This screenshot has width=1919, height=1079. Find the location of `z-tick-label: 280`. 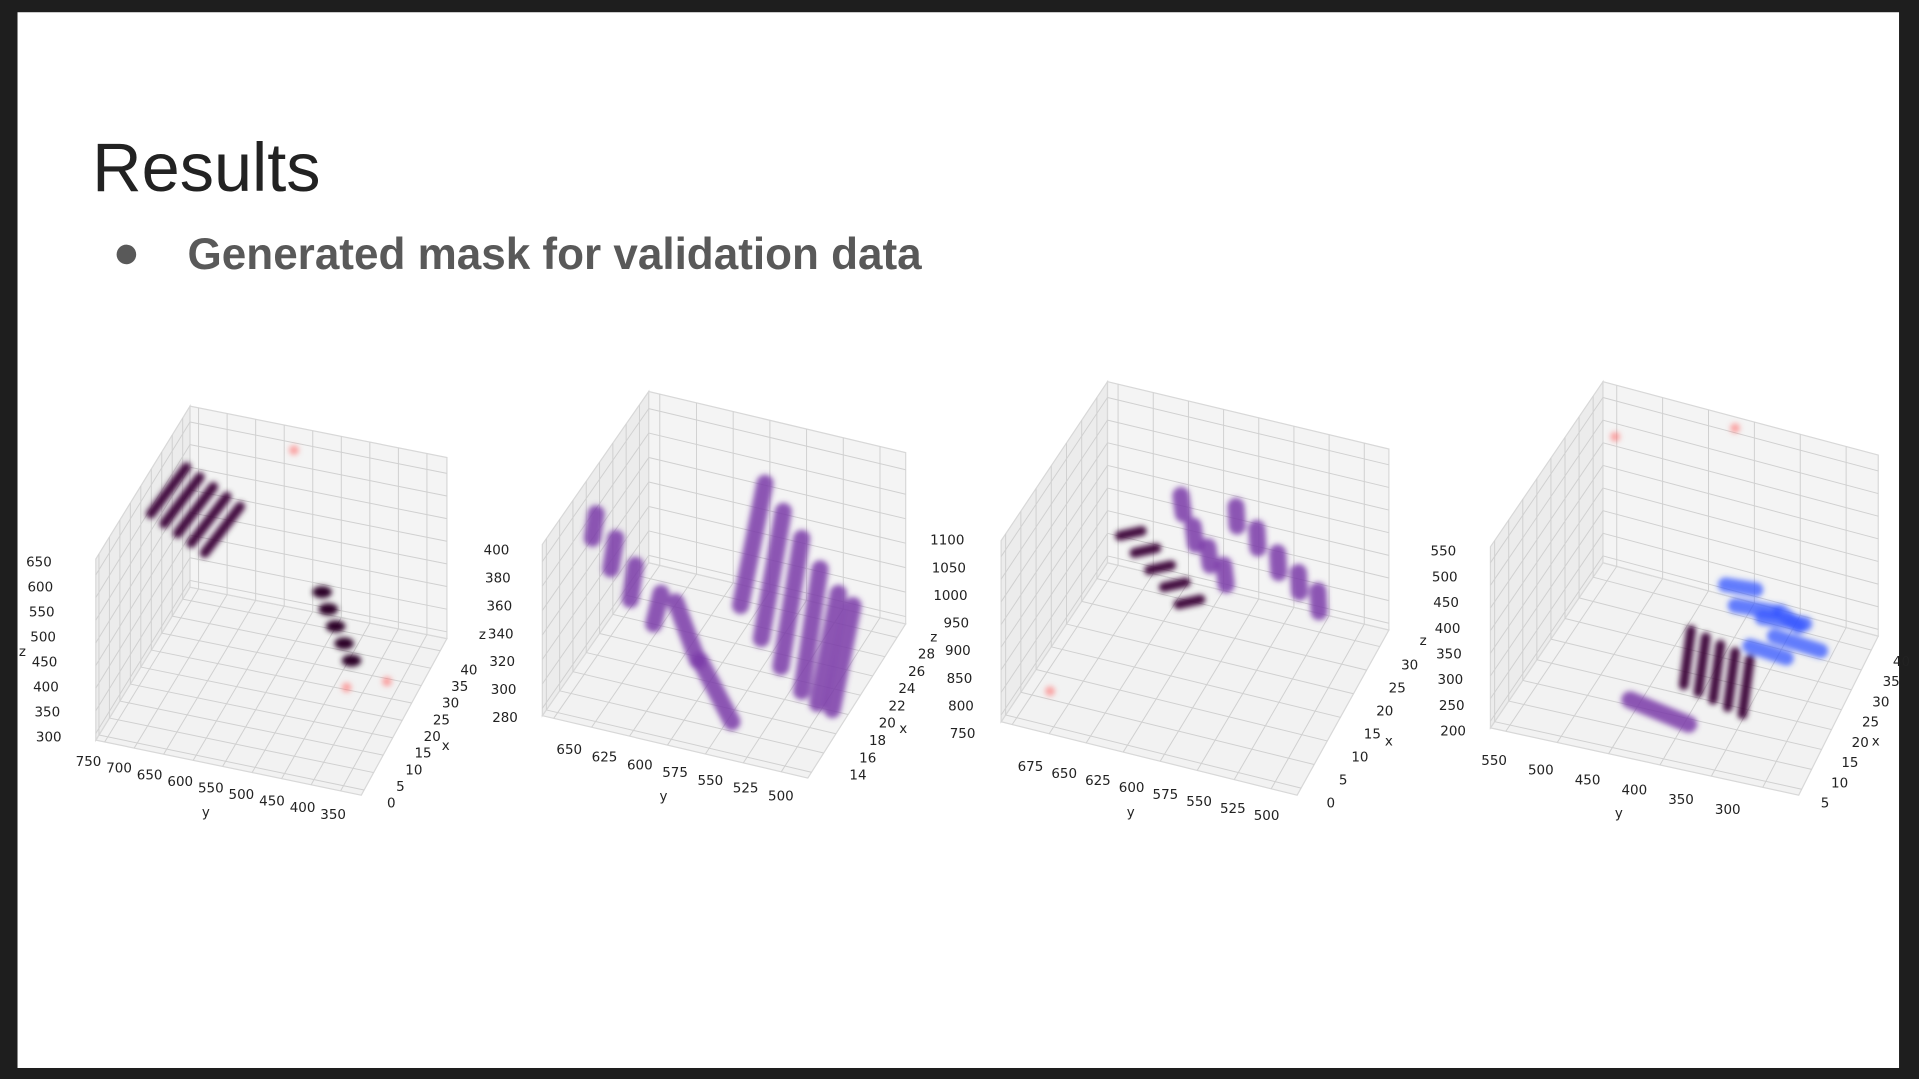

z-tick-label: 280 is located at coordinates (505, 718).